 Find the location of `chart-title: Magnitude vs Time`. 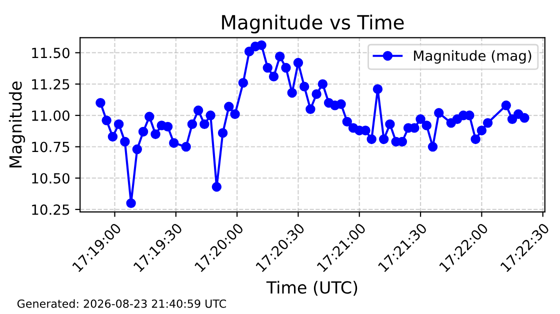

chart-title: Magnitude vs Time is located at coordinates (313, 24).